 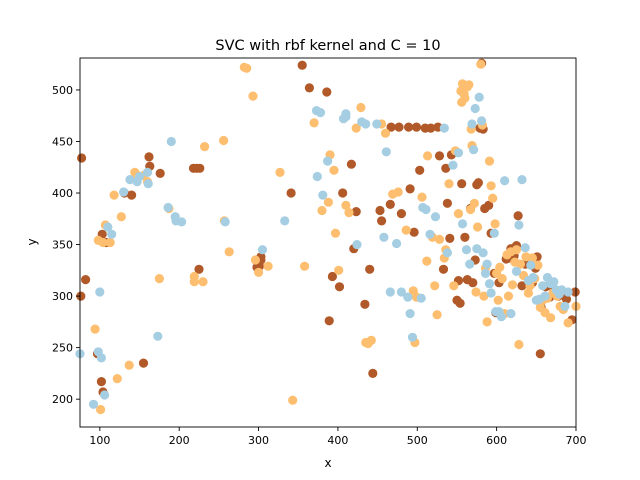 What do you see at coordinates (576, 440) in the screenshot?
I see `x-tick-label: 700` at bounding box center [576, 440].